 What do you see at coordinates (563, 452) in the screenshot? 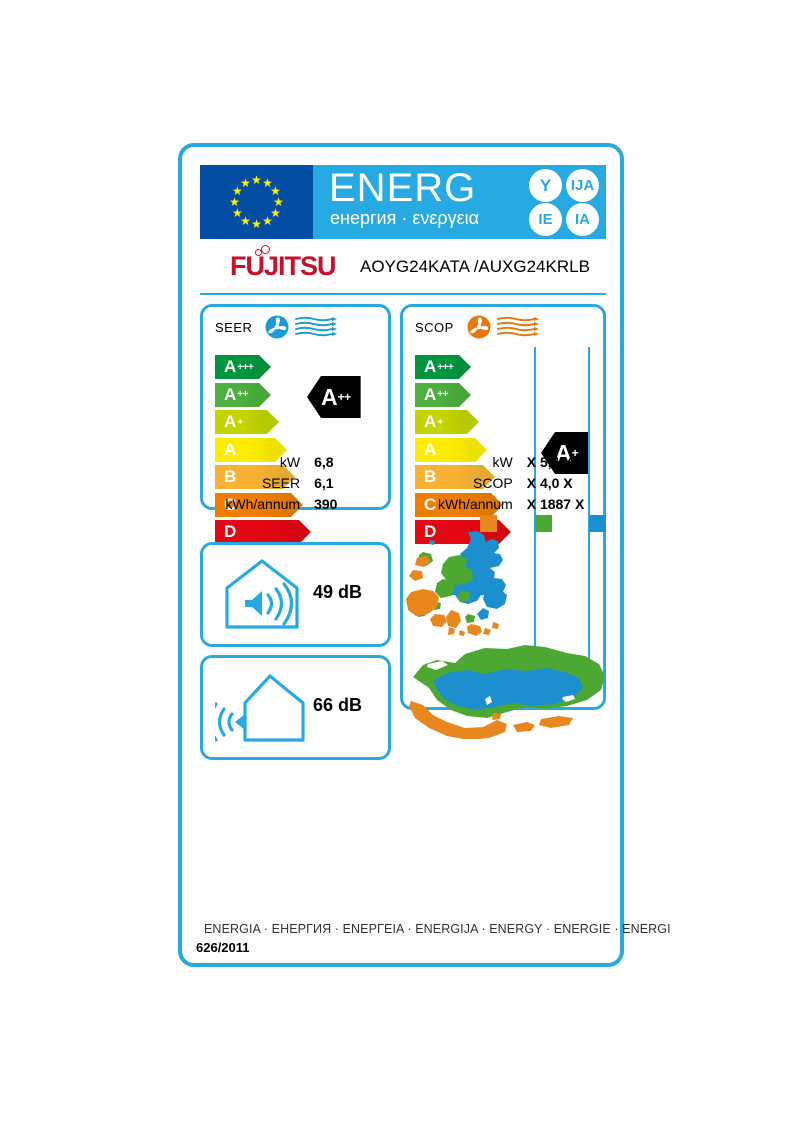
I see `marker-letter: A` at bounding box center [563, 452].